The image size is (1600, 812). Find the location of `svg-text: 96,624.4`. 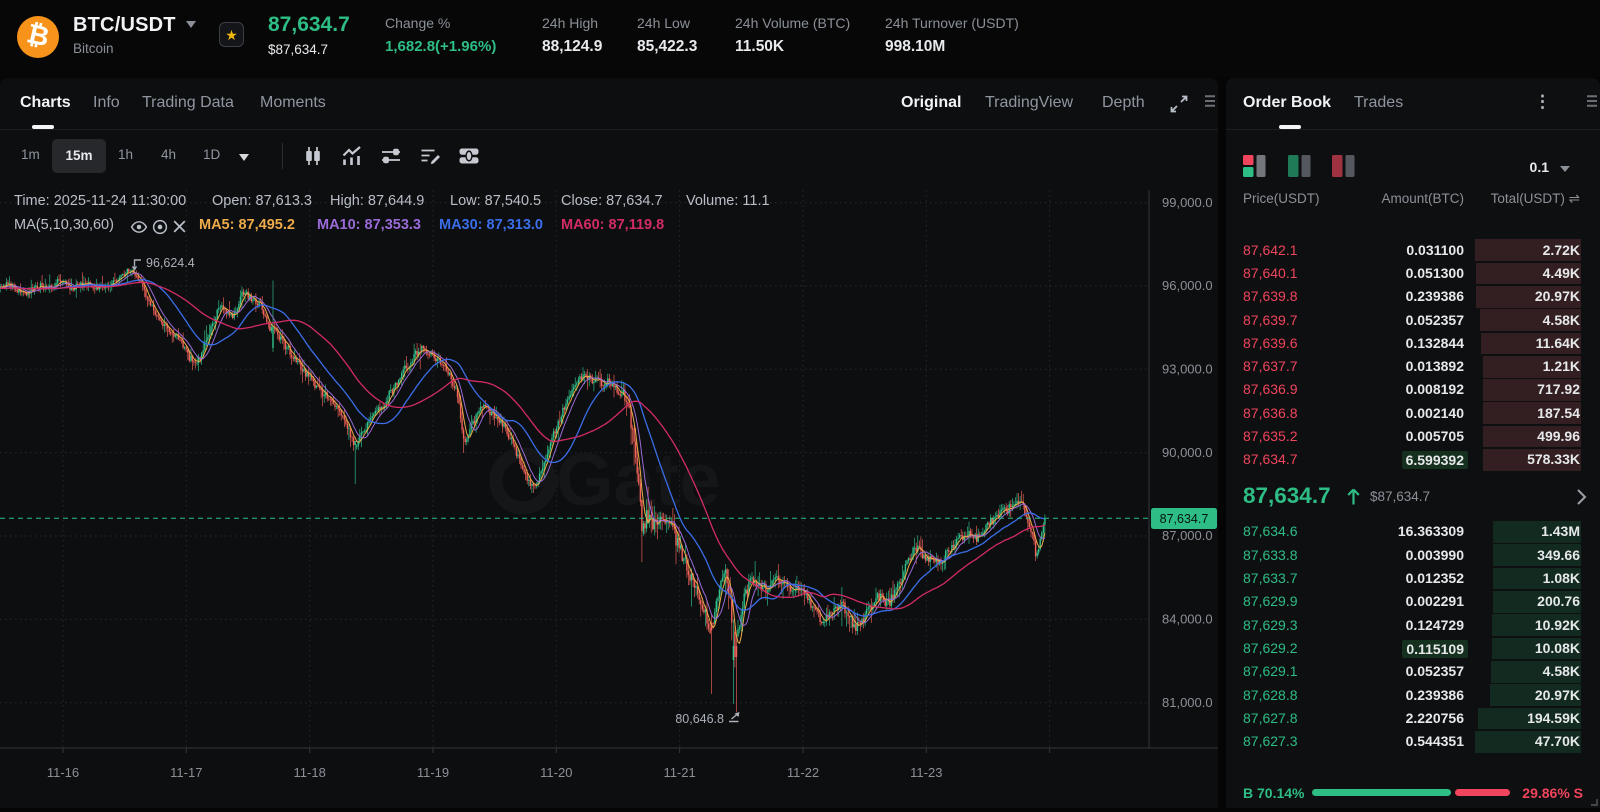

svg-text: 96,624.4 is located at coordinates (170, 263).